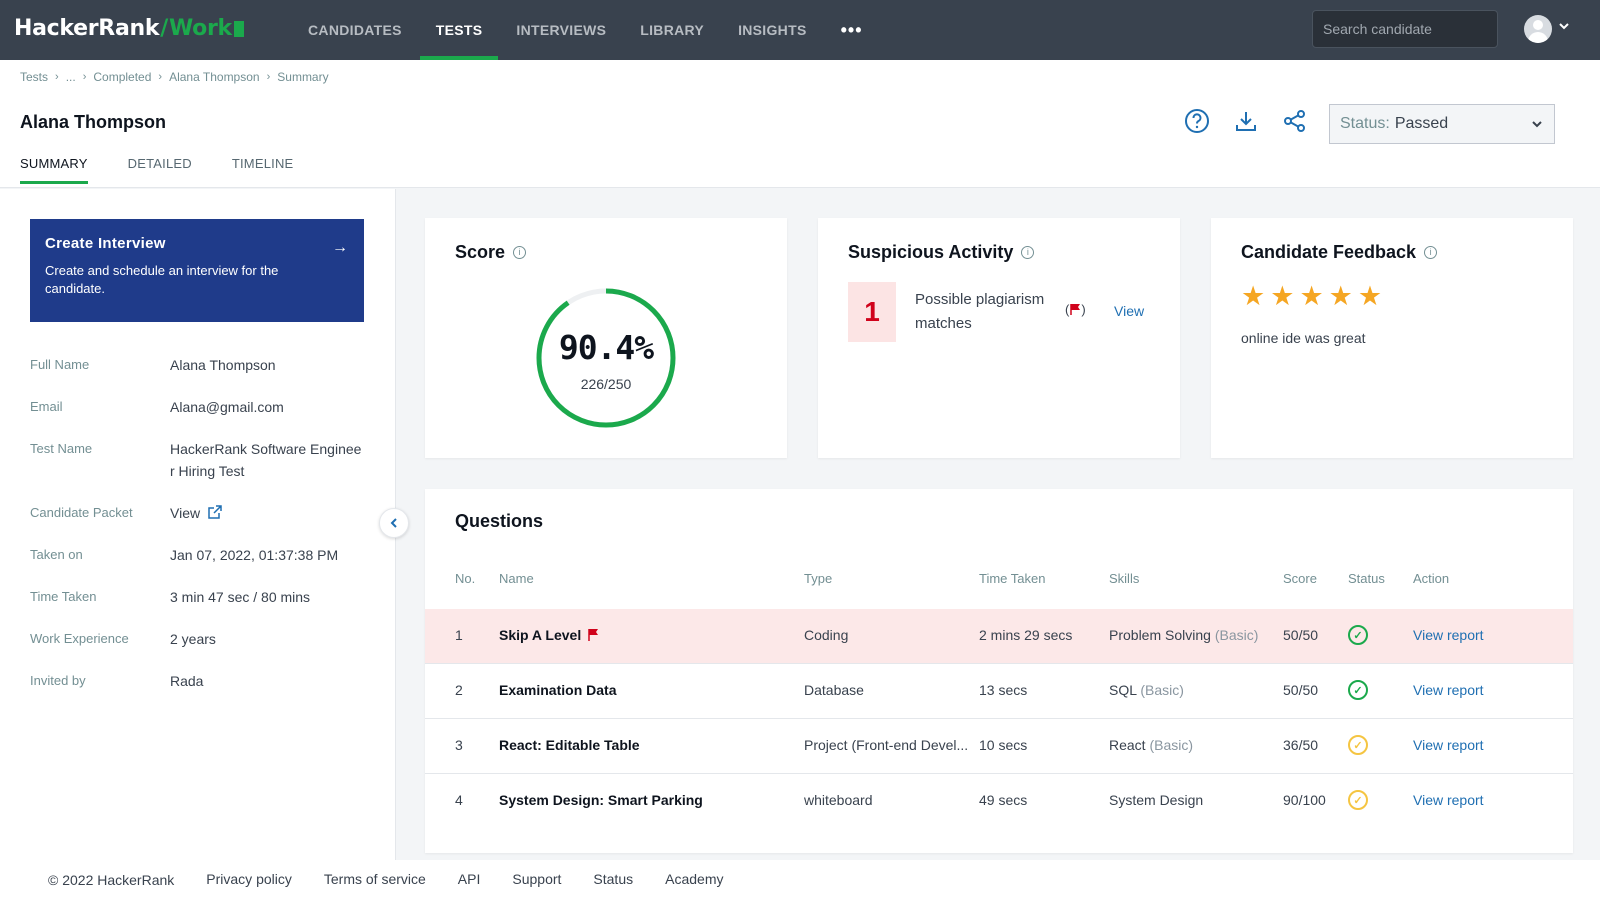  What do you see at coordinates (606, 384) in the screenshot?
I see `score-fraction: 226/250` at bounding box center [606, 384].